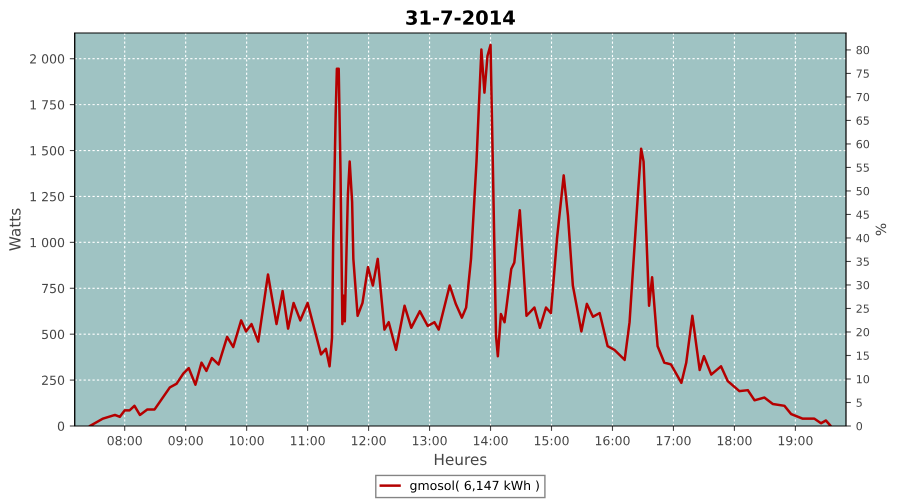  Describe the element at coordinates (881, 230) in the screenshot. I see `y2-axis-title: %` at that location.